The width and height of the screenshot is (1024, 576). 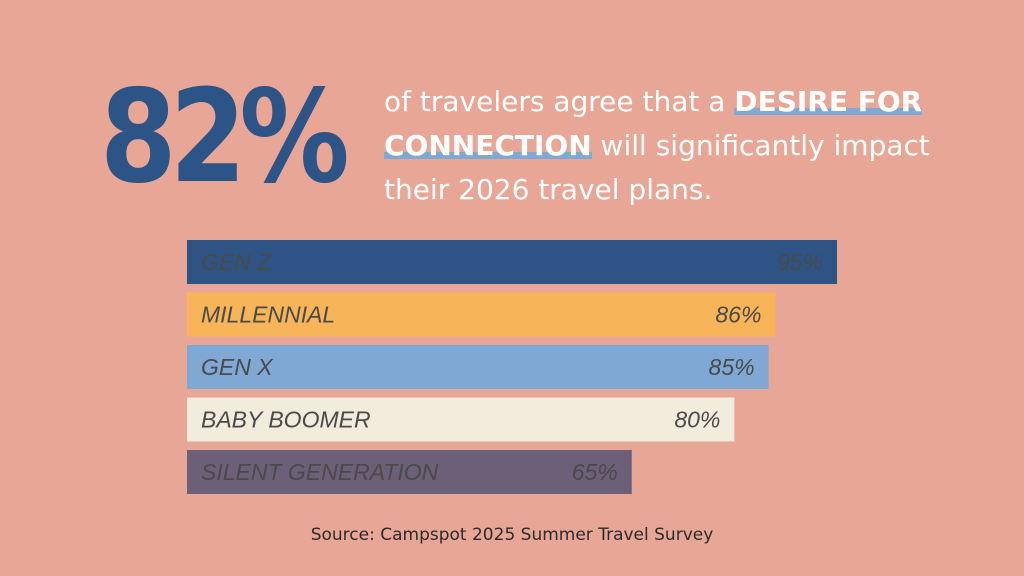 I want to click on bar-value-label: 86%, so click(x=738, y=315).